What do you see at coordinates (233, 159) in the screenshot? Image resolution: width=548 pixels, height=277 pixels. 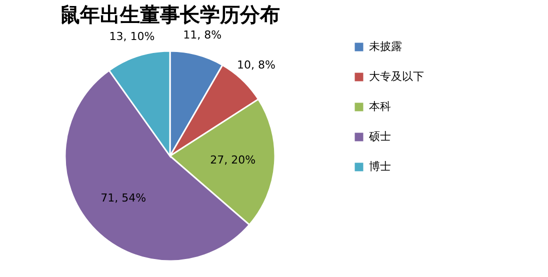 I see `data-label: 27, 20%` at bounding box center [233, 159].